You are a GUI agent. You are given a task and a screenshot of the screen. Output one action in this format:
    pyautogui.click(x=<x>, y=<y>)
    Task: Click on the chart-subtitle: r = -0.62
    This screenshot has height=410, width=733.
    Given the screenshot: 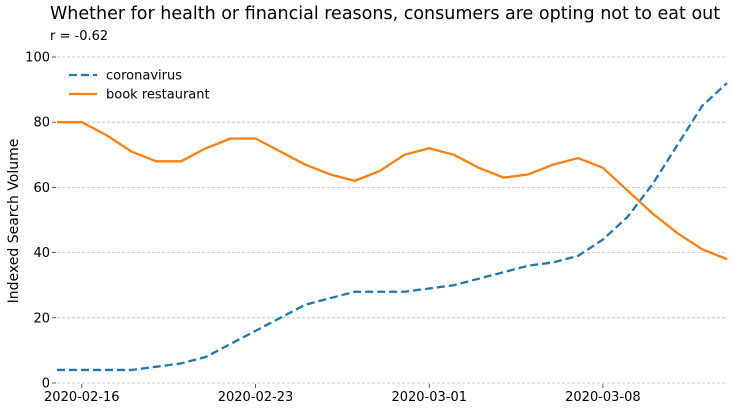 What is the action you would take?
    pyautogui.click(x=79, y=36)
    